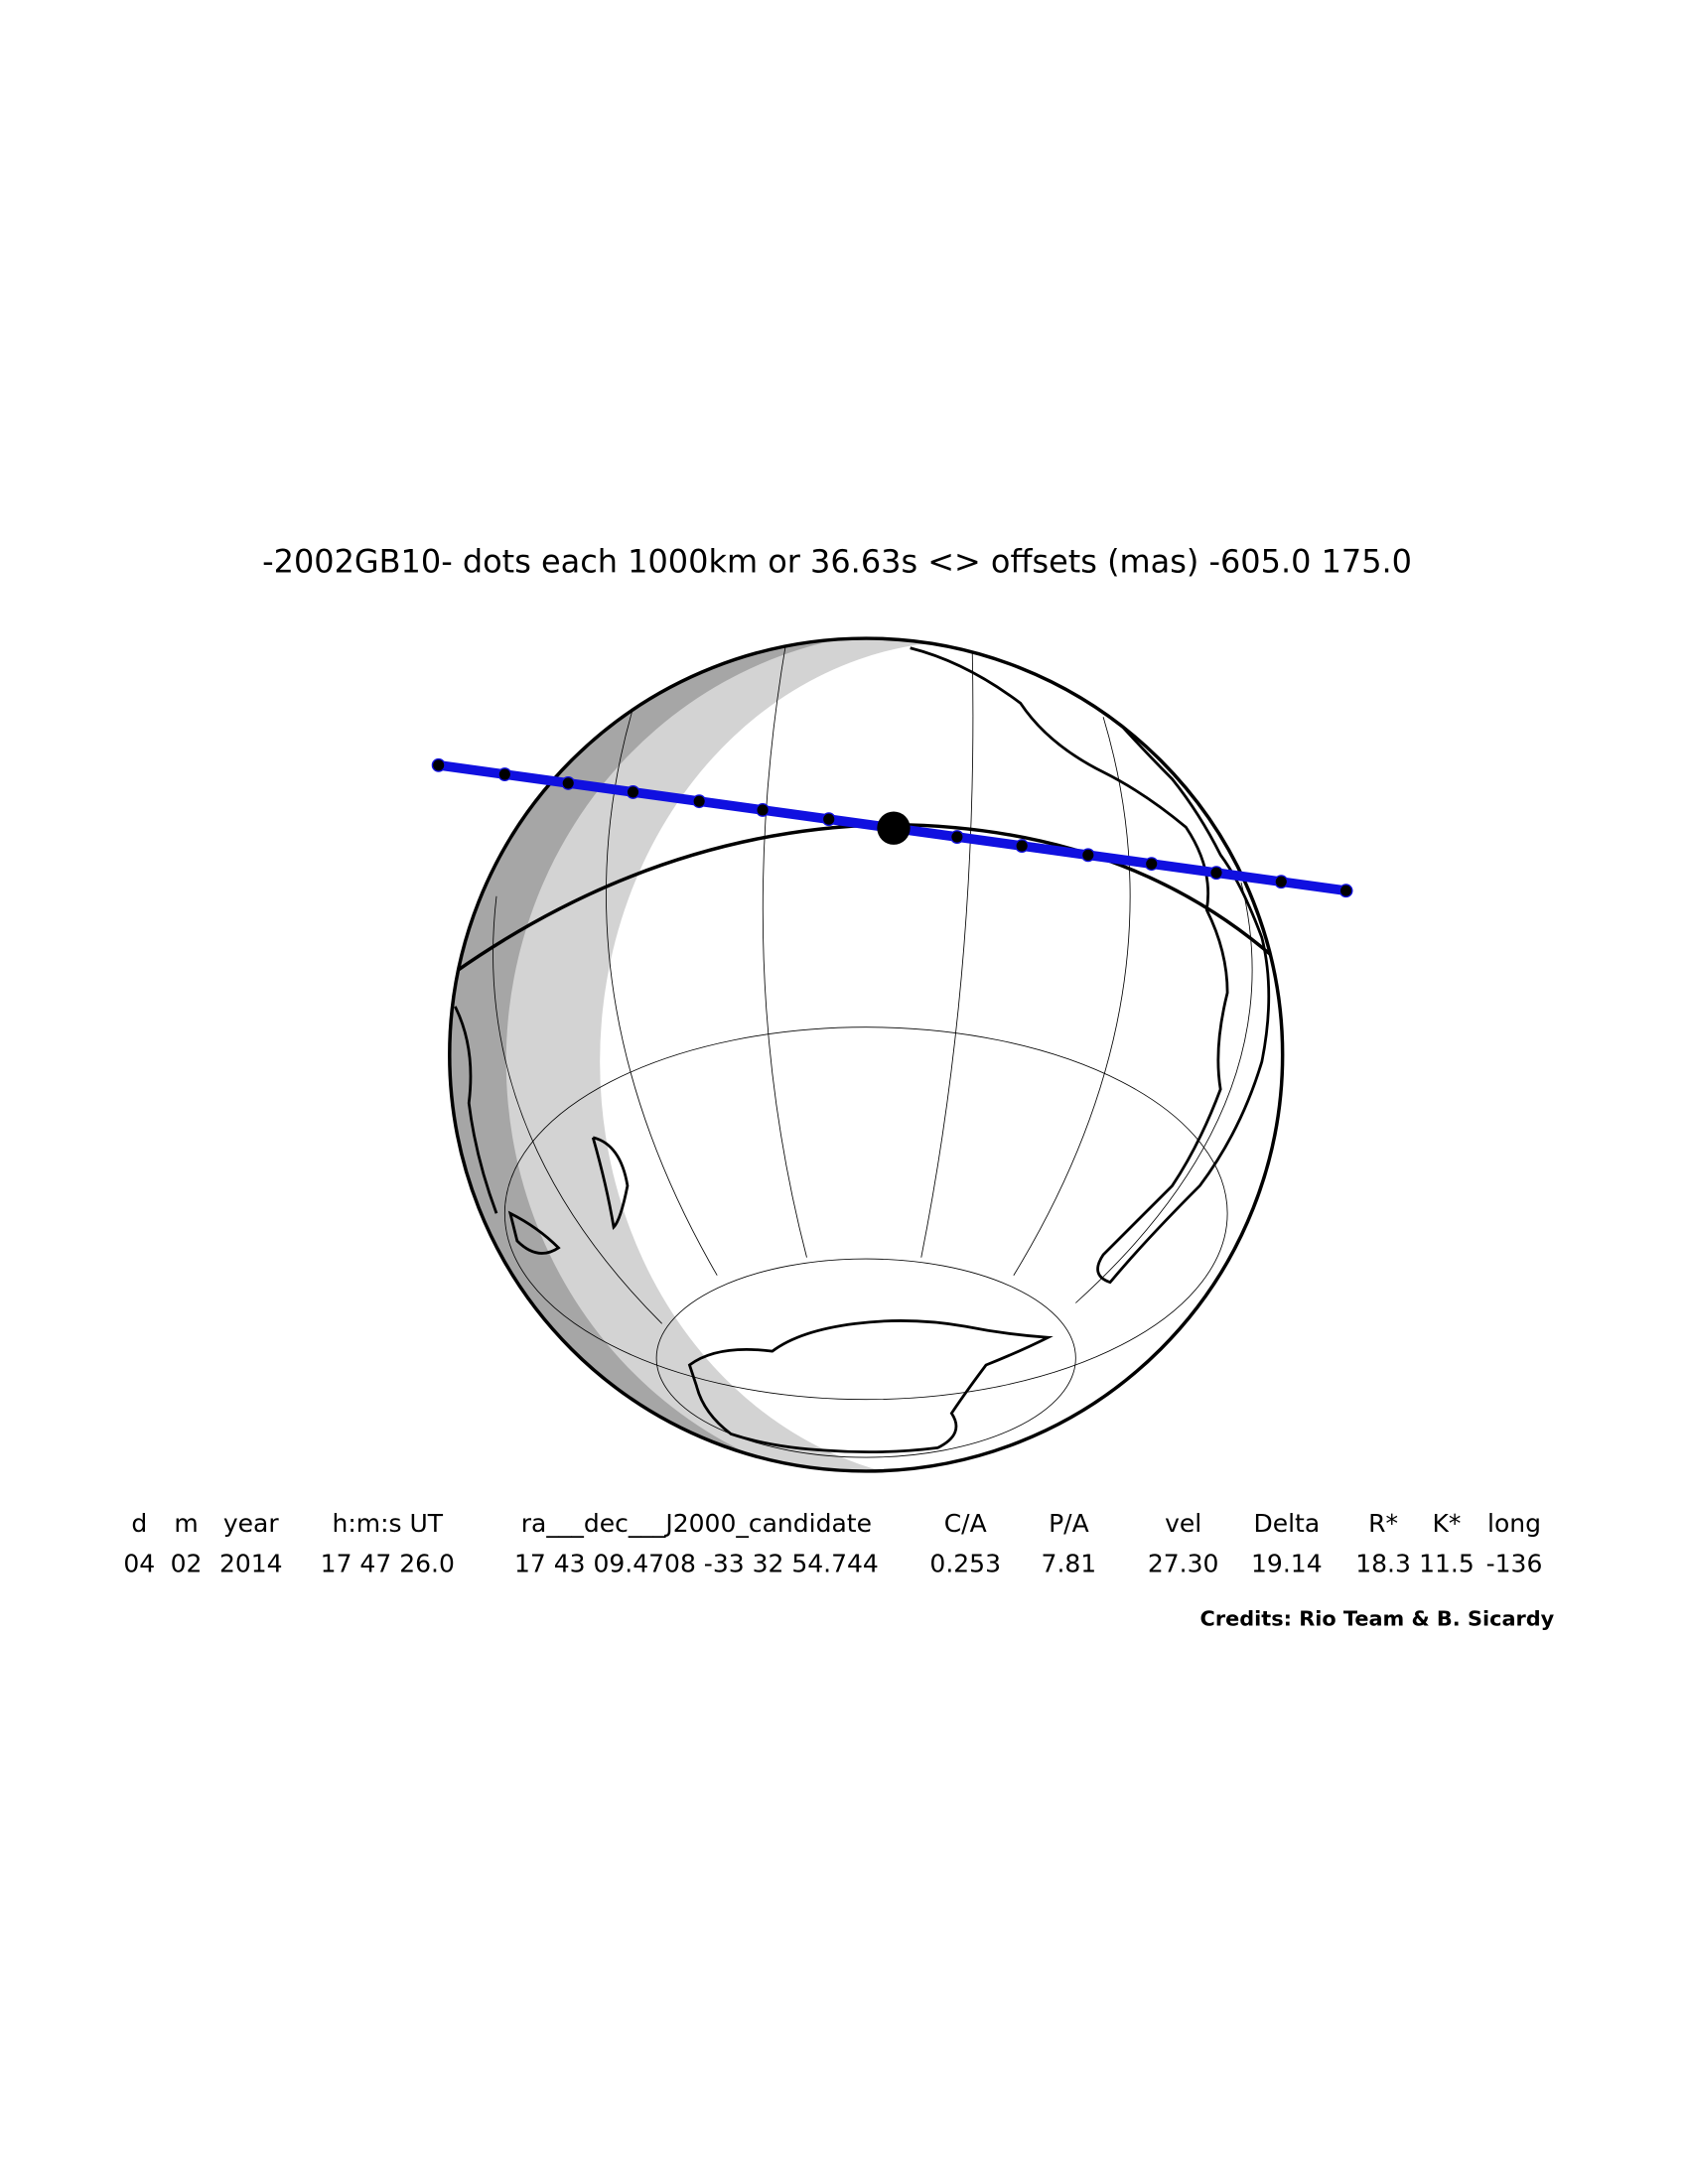  Describe the element at coordinates (965, 1563) in the screenshot. I see `table-value-cell: 0.253` at that location.